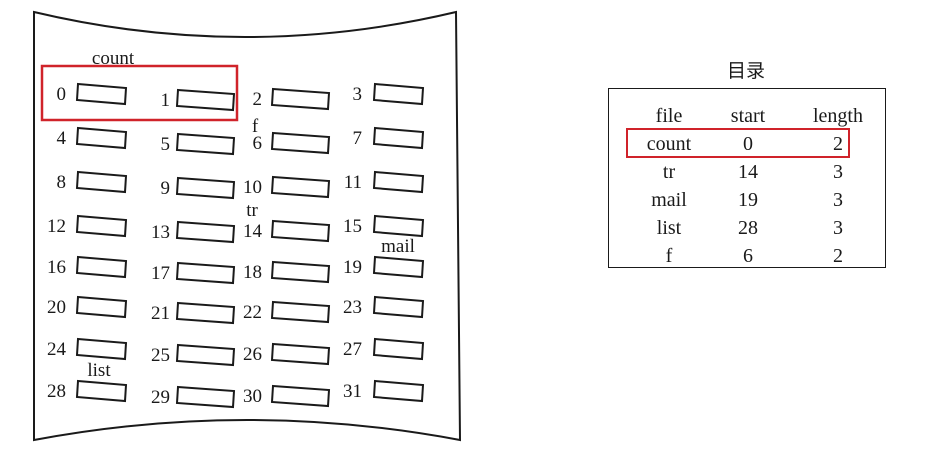 This screenshot has width=936, height=467. What do you see at coordinates (358, 138) in the screenshot?
I see `block-number-7: 7` at bounding box center [358, 138].